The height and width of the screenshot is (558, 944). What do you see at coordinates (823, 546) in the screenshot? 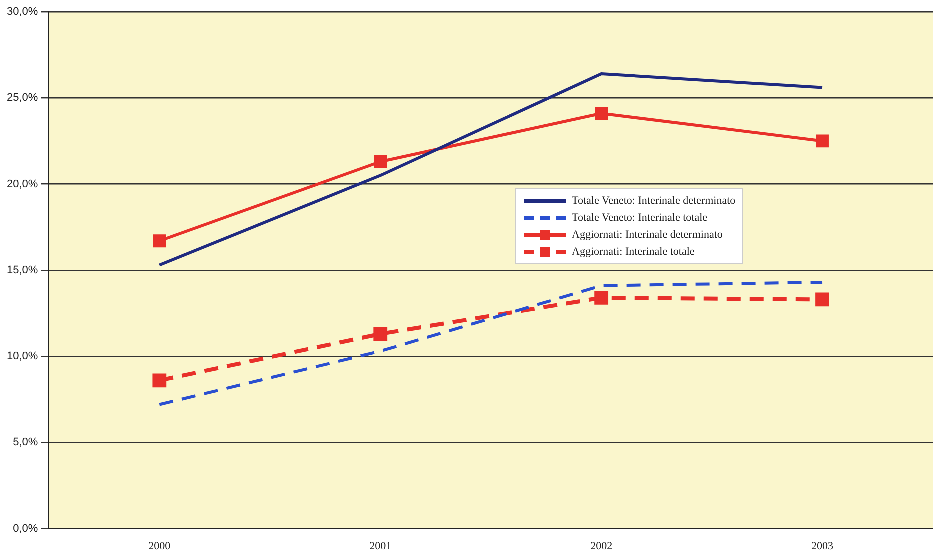
I see `x-tick-label: 2003` at bounding box center [823, 546].